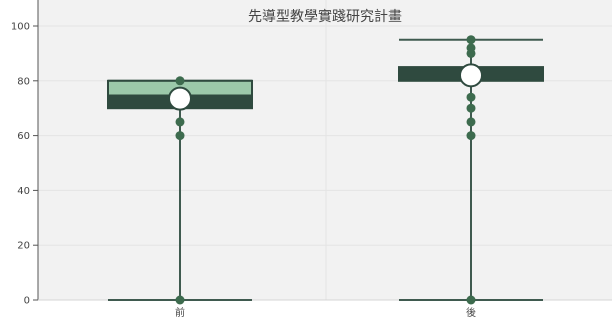 This screenshot has width=612, height=320. What do you see at coordinates (325, 16) in the screenshot?
I see `chart-title: 先導型教學實踐研究計畫` at bounding box center [325, 16].